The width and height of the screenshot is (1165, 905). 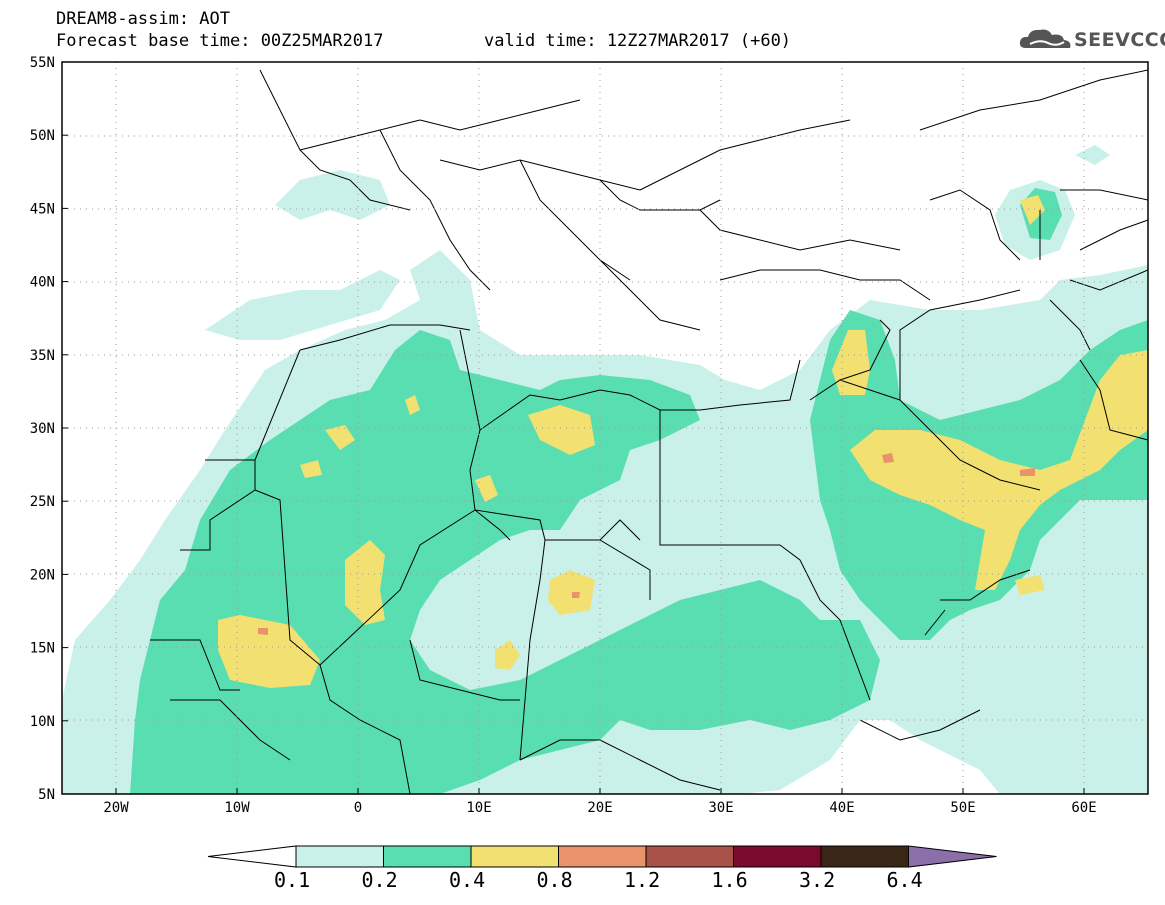 I want to click on lon-tick-label: 40E, so click(x=841, y=808).